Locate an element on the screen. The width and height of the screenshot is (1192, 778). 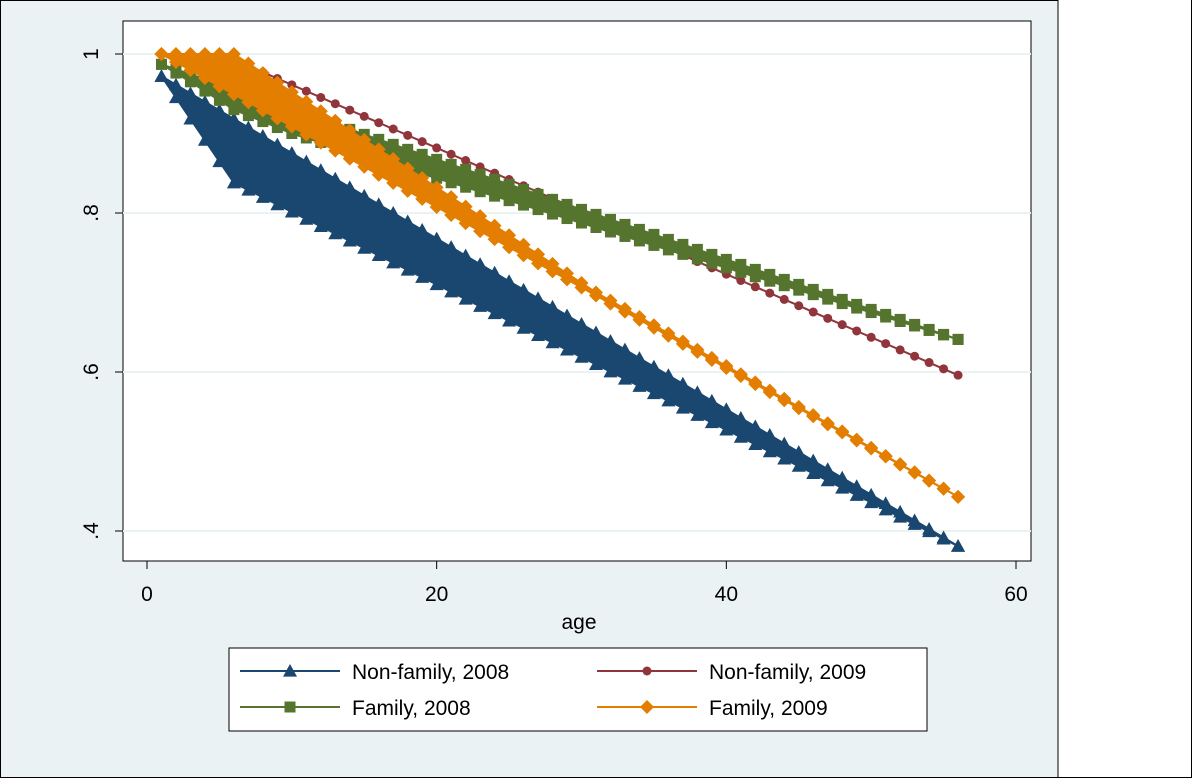
legend-box is located at coordinates (578, 689).